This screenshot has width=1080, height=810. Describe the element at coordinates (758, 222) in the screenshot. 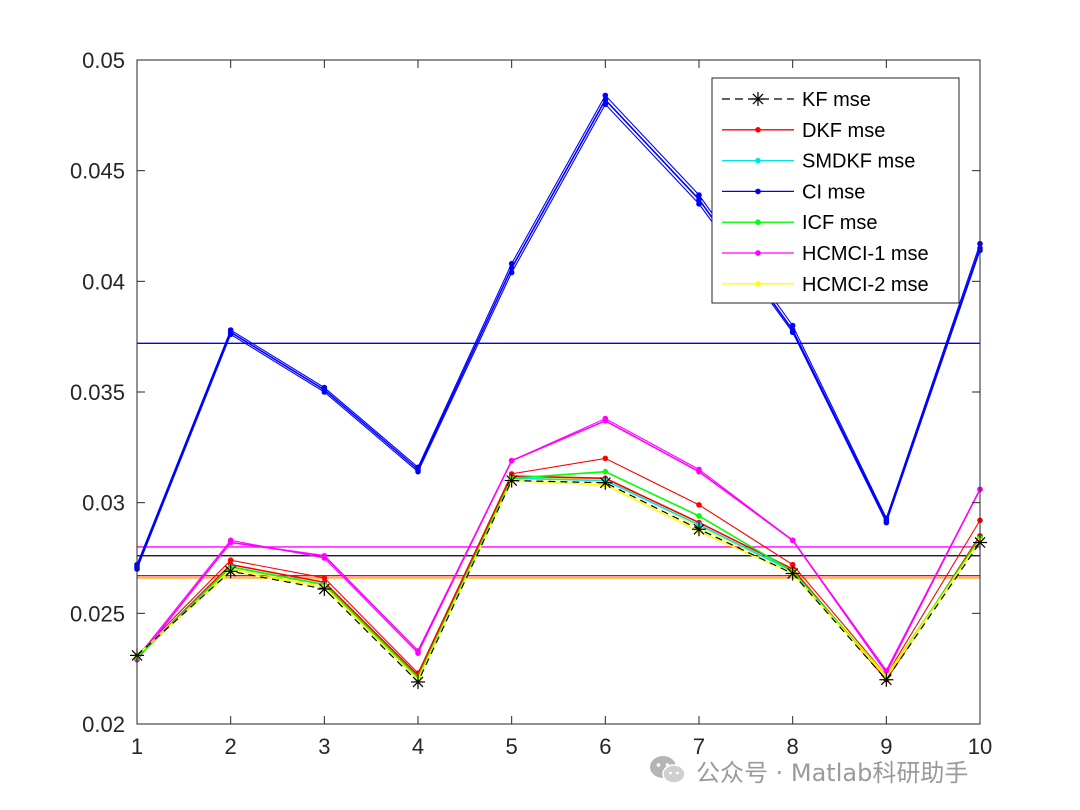

I see `legend-marker-icf-mse` at that location.